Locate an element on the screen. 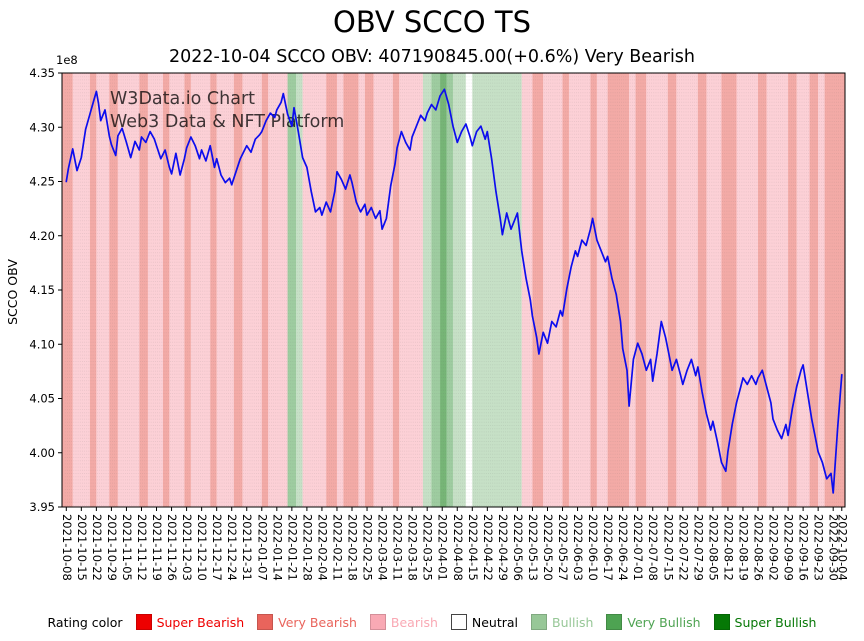 The image size is (864, 641). x-tick-label: 2021-12-03 is located at coordinates (187, 547).